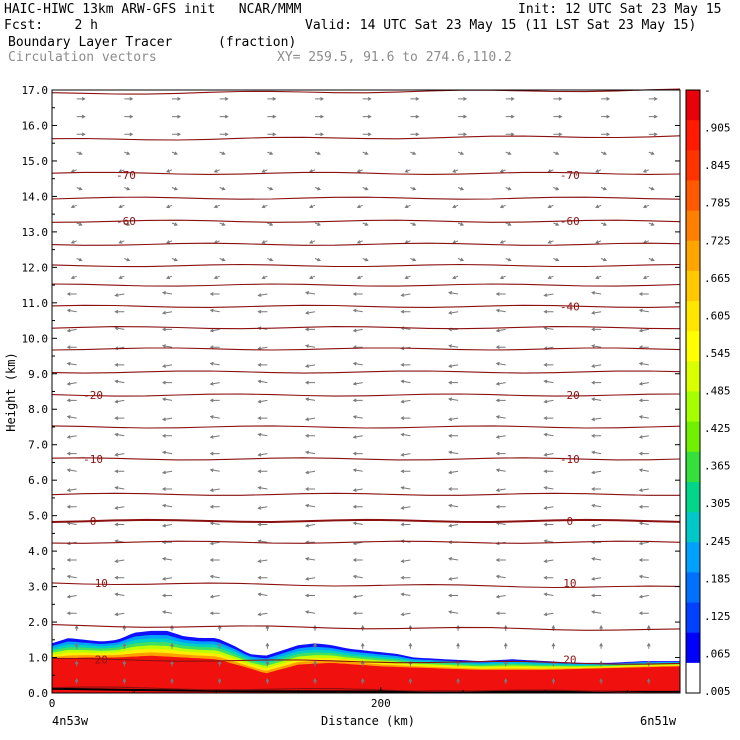 This screenshot has height=740, width=740. I want to click on x-axis-title: Distance (km), so click(368, 721).